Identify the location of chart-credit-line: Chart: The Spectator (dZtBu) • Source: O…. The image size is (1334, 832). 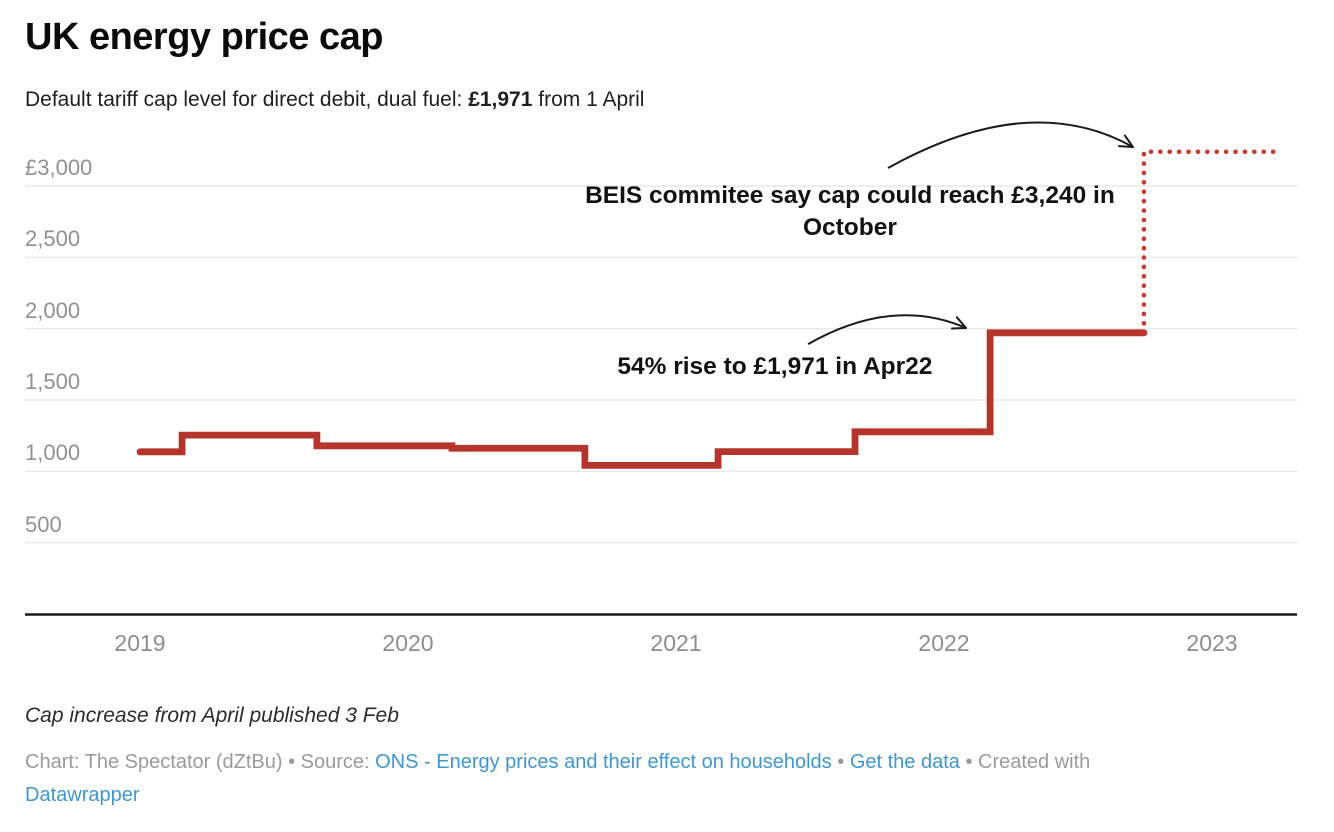
(660, 779).